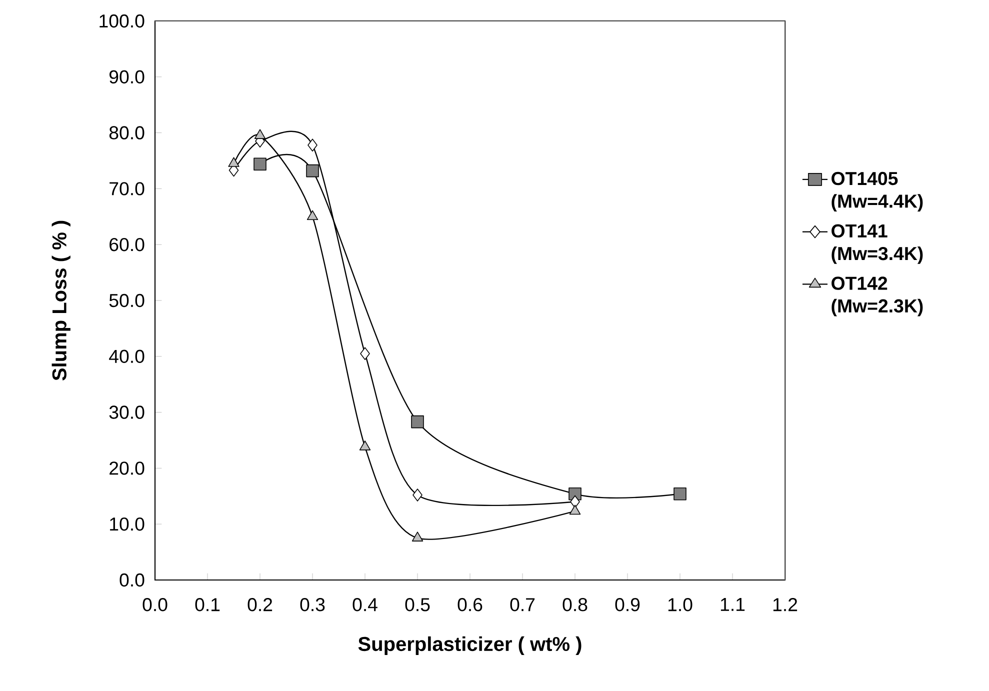 The image size is (989, 691). I want to click on legend-label: OT142 (Mw=2.3K), so click(877, 296).